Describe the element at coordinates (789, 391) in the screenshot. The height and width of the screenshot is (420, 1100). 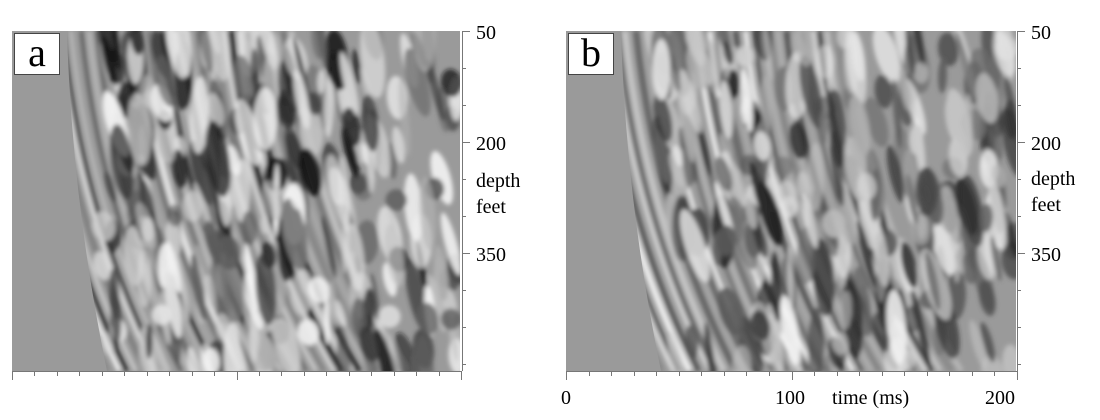
I see `time-axis-b: 0 100 time (ms) 200` at that location.